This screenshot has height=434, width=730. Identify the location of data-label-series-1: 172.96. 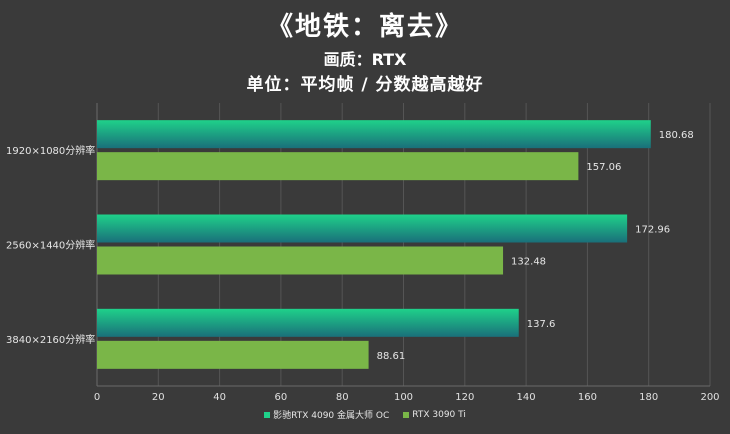
(652, 230).